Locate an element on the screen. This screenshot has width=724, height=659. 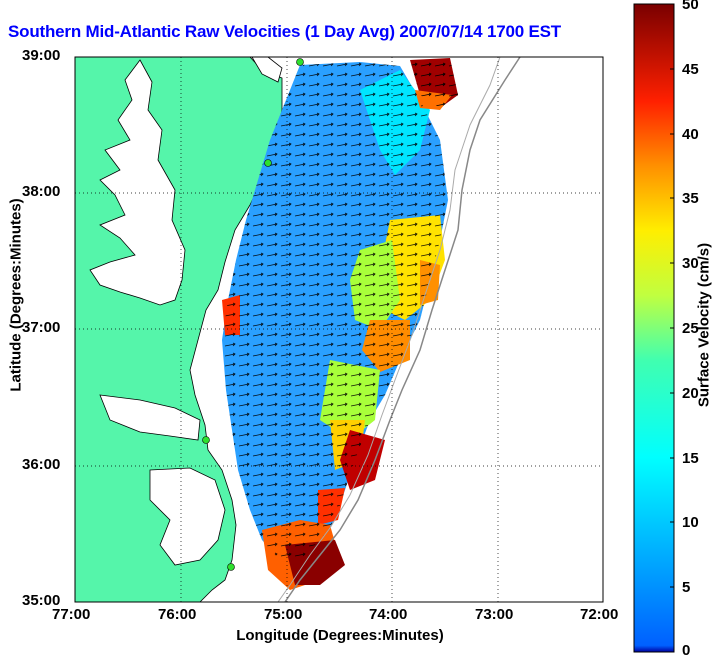
colorbar is located at coordinates (654, 328).